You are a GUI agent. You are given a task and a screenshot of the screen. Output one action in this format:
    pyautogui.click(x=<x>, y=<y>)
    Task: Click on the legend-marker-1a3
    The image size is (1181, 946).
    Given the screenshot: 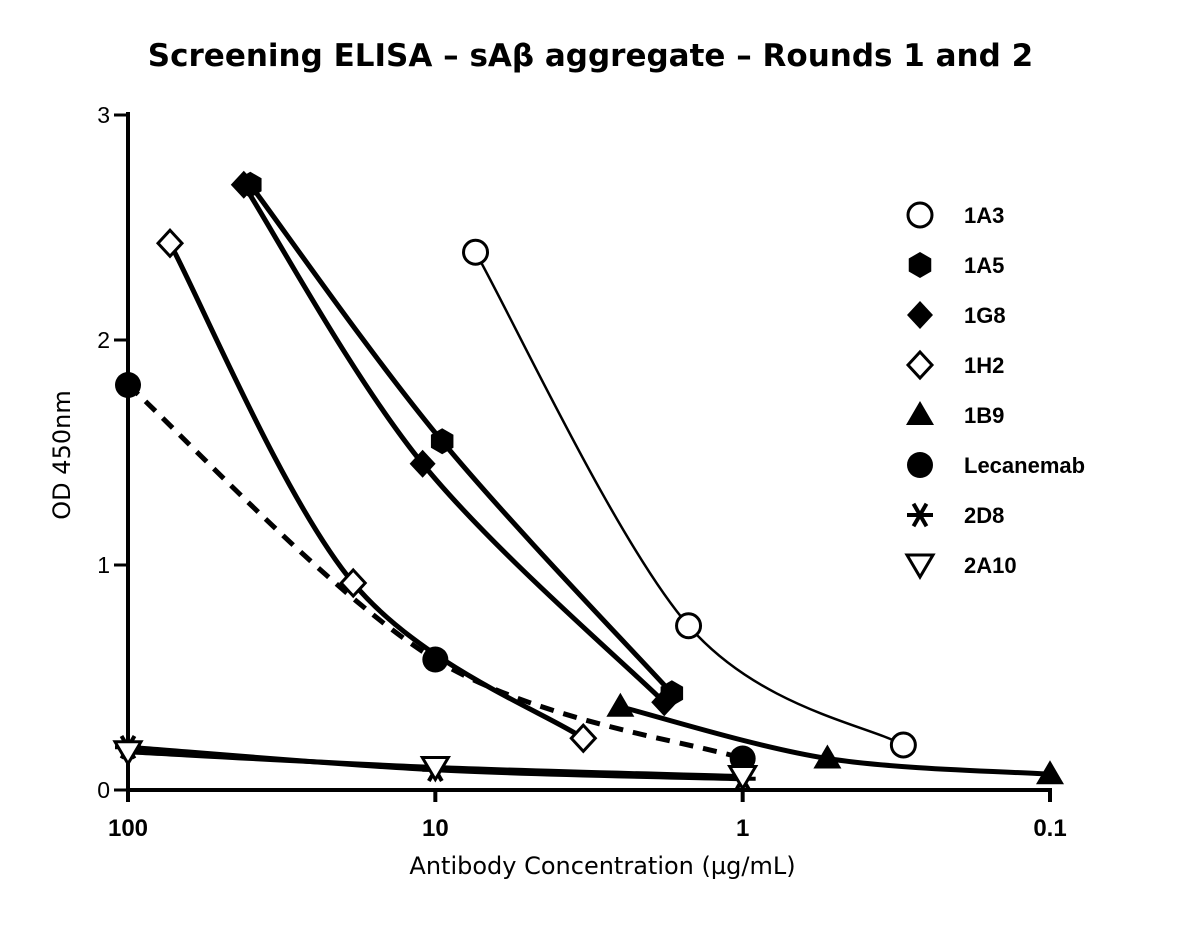 What is the action you would take?
    pyautogui.click(x=920, y=215)
    